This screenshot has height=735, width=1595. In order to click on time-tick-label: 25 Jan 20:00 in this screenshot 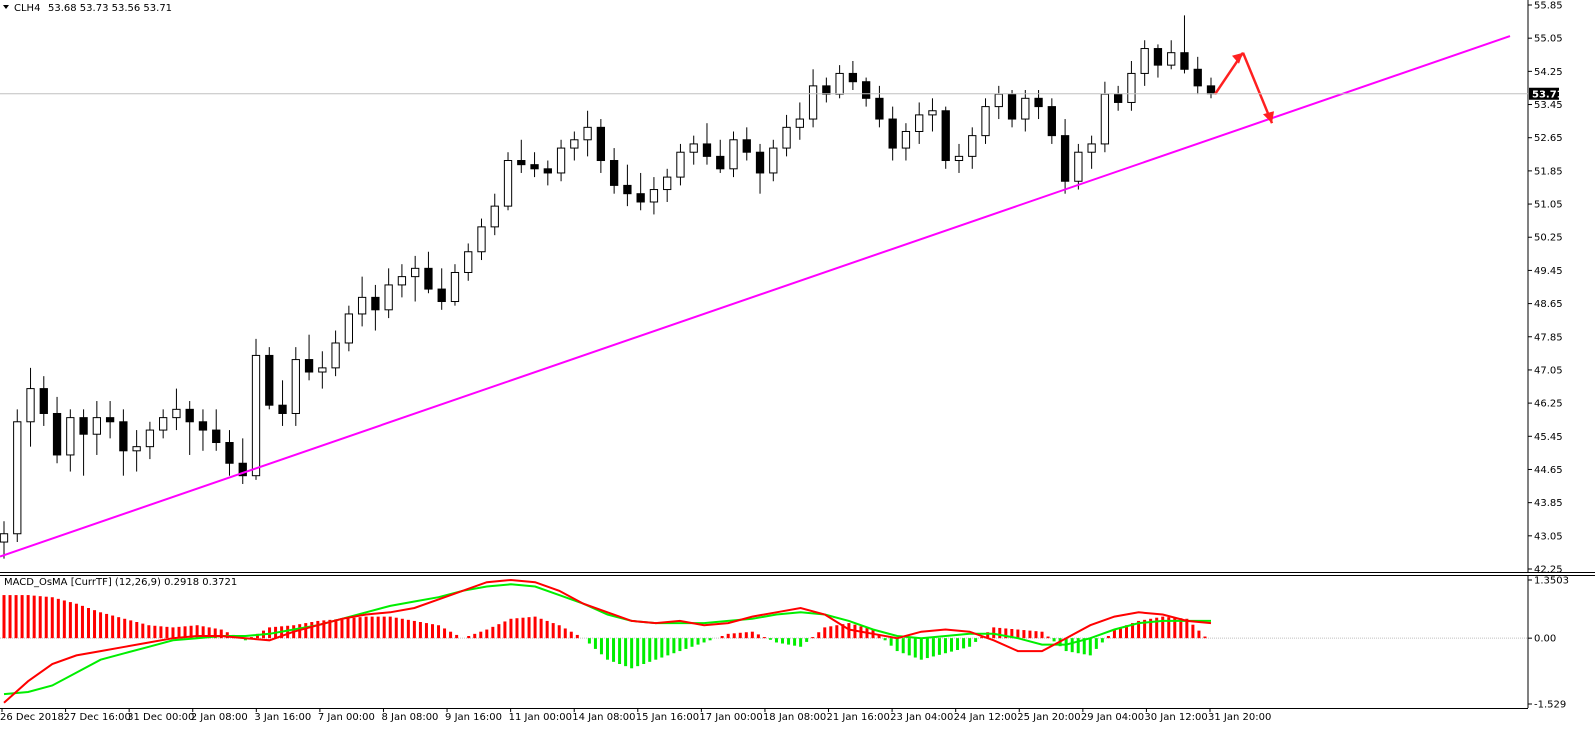, I will do `click(1048, 717)`.